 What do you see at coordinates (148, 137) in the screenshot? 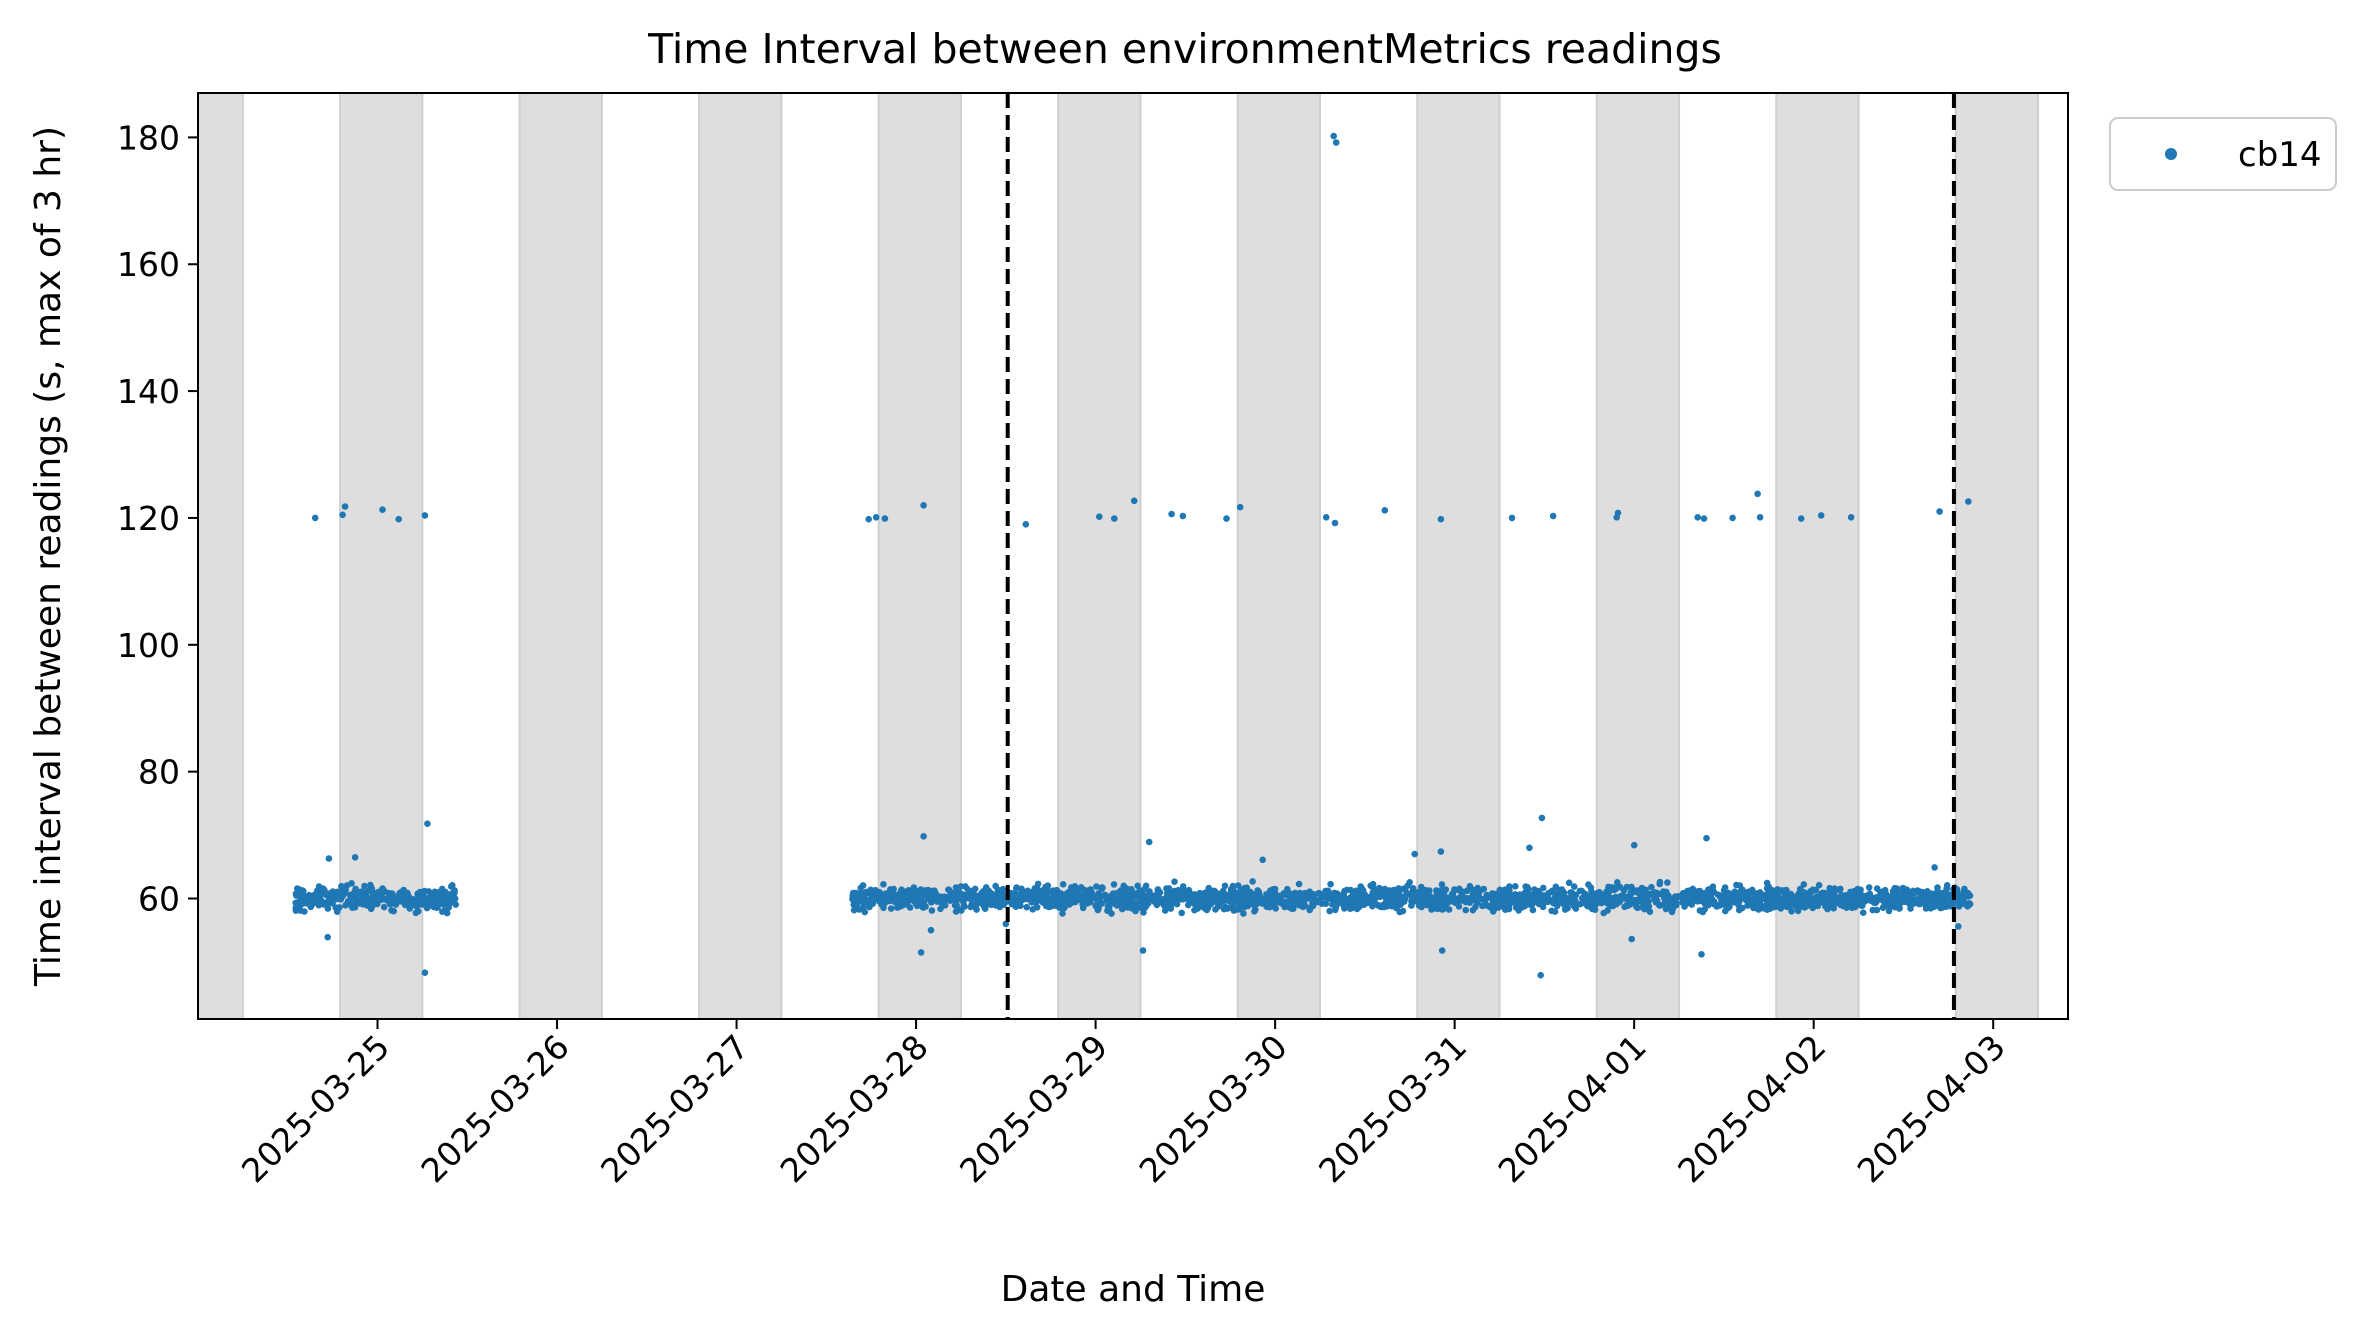
I see `y-tick-label: 180` at bounding box center [148, 137].